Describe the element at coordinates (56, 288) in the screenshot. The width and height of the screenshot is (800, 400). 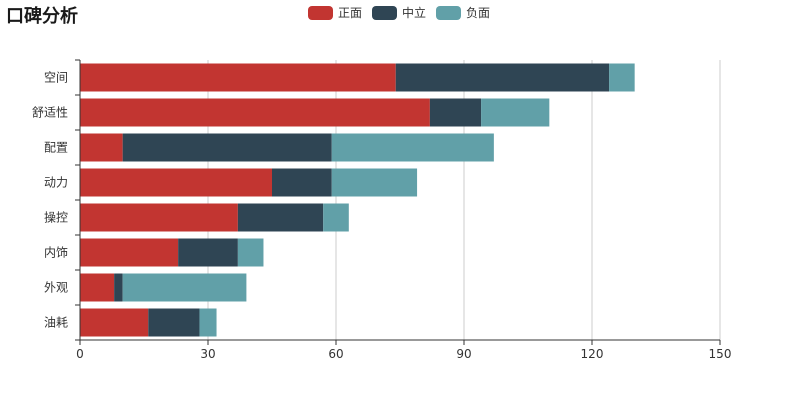
I see `y-tick-label-6: 外观` at that location.